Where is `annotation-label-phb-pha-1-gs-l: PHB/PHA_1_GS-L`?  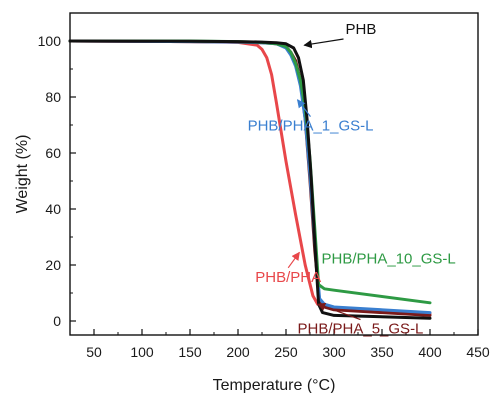 annotation-label-phb-pha-1-gs-l: PHB/PHA_1_GS-L is located at coordinates (311, 126).